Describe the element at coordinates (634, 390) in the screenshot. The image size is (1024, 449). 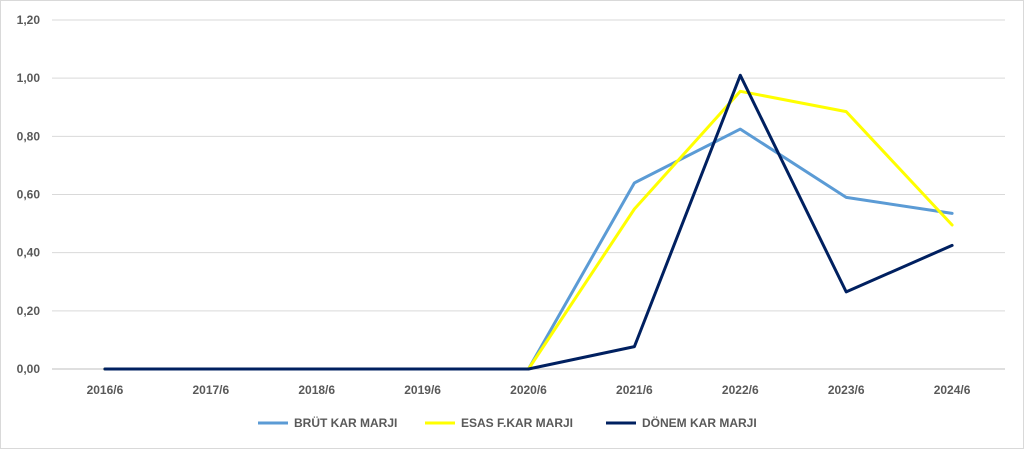
I see `x-tick-label: 2021/6` at that location.